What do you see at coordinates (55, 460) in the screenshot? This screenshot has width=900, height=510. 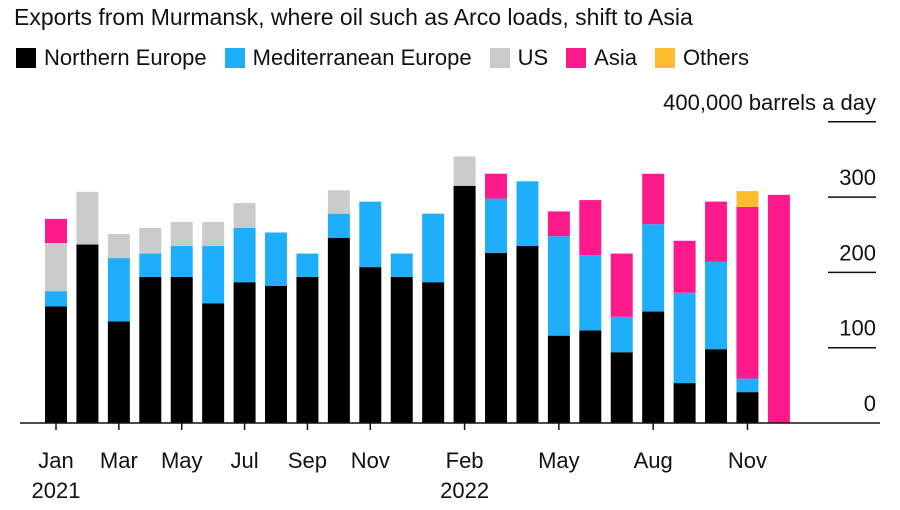 I see `x-tick-label: Jan` at bounding box center [55, 460].